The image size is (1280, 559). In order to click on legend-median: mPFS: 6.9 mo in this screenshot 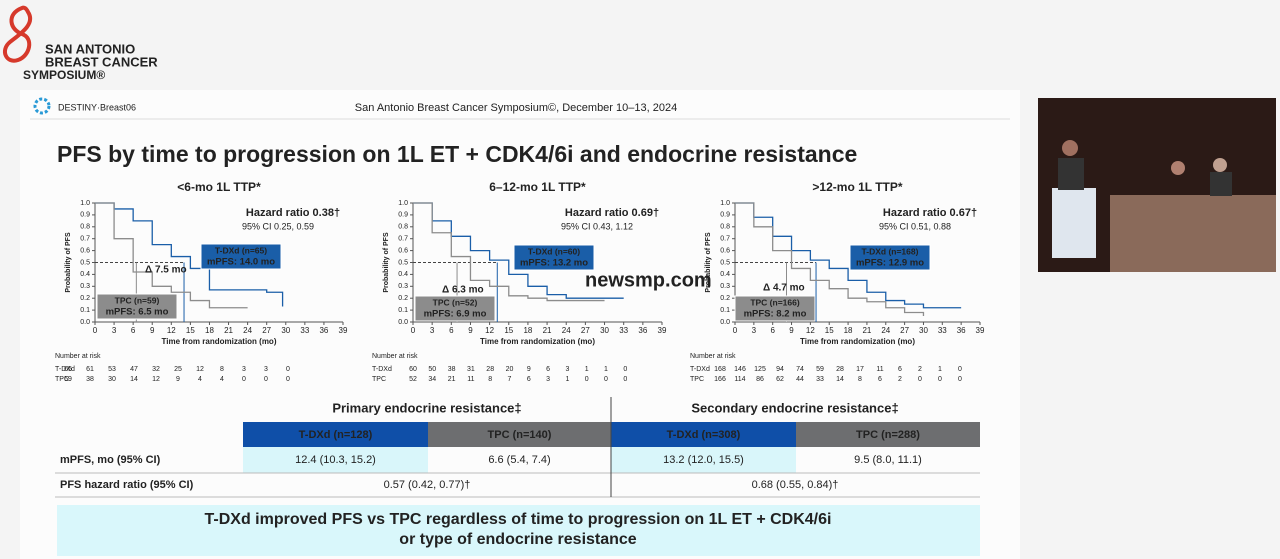, I will do `click(455, 314)`.